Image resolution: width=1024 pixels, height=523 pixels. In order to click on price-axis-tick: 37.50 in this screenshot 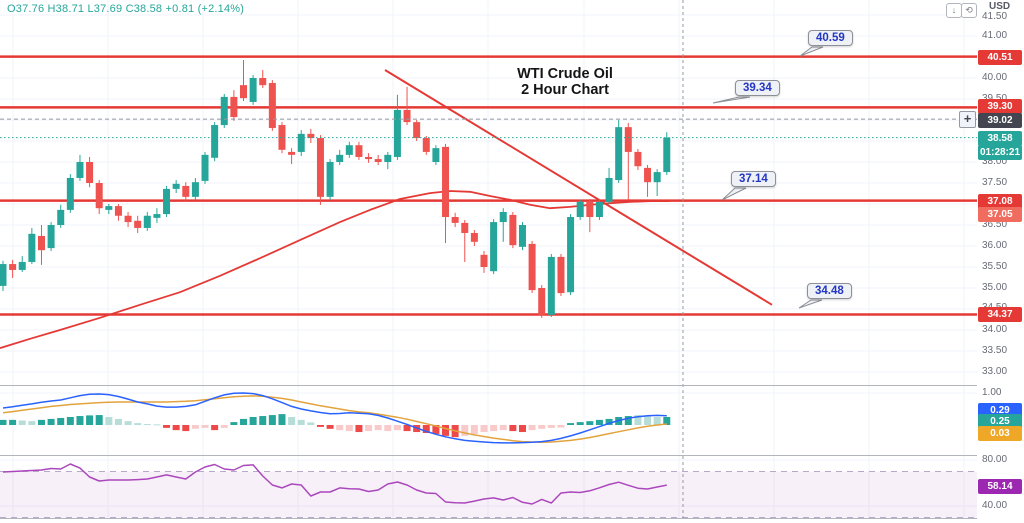, I will do `click(995, 182)`.